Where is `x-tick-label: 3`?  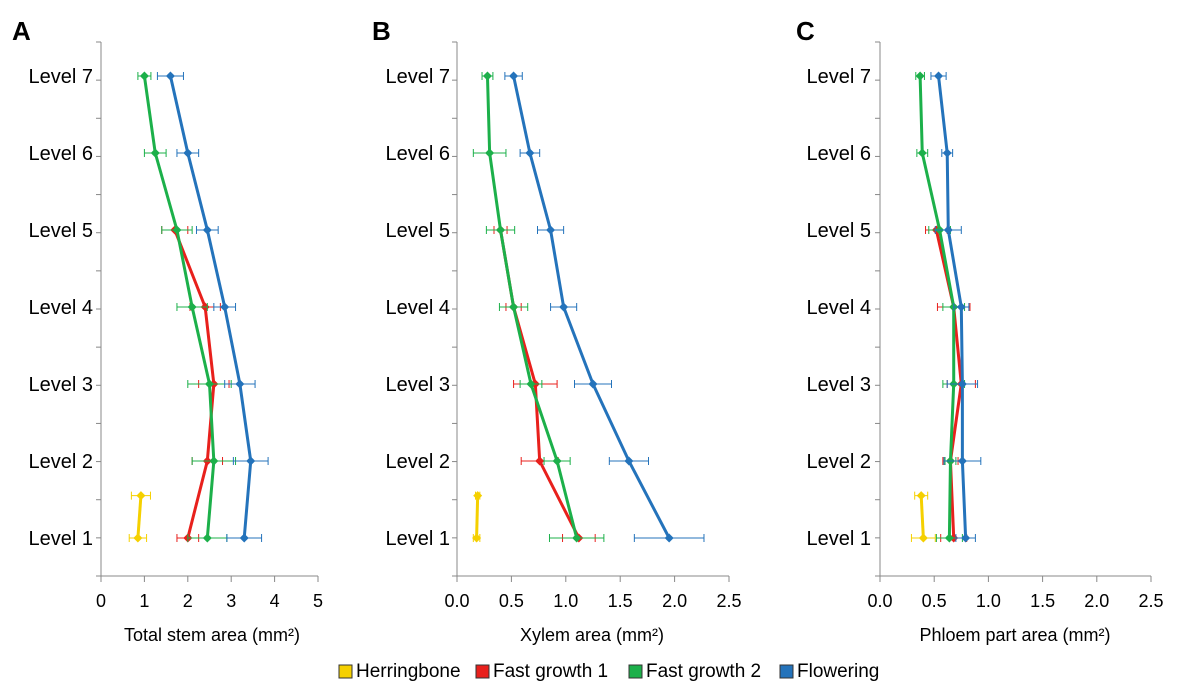 x-tick-label: 3 is located at coordinates (231, 601).